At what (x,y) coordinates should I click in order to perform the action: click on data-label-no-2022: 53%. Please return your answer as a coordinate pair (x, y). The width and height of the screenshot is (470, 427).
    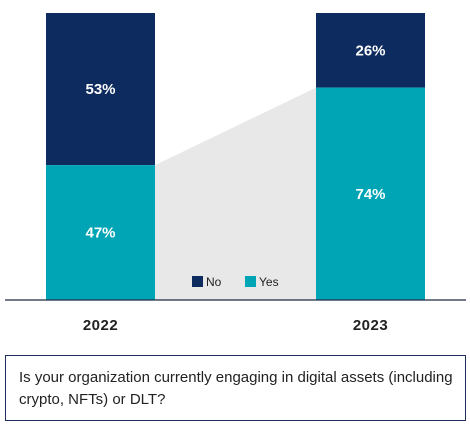
    Looking at the image, I should click on (100, 89).